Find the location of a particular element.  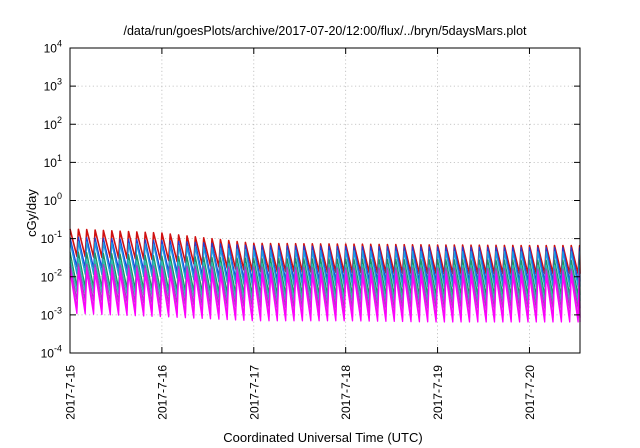

y-tick-label: 10⁻¹ is located at coordinates (51, 237).